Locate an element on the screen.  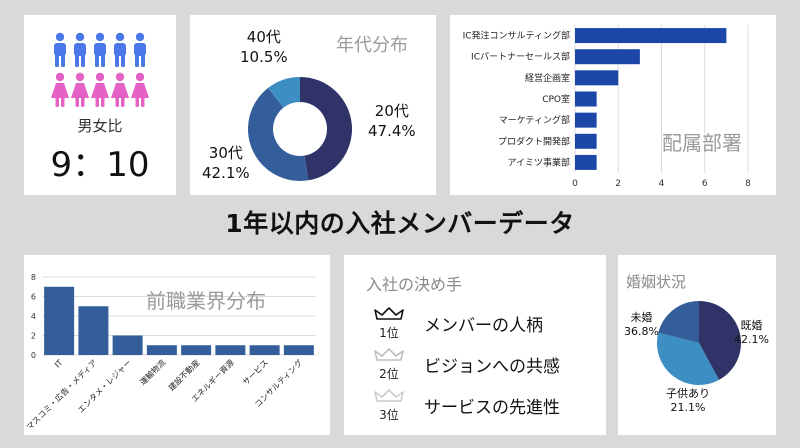
age-30s-category: 30代 is located at coordinates (225, 153).